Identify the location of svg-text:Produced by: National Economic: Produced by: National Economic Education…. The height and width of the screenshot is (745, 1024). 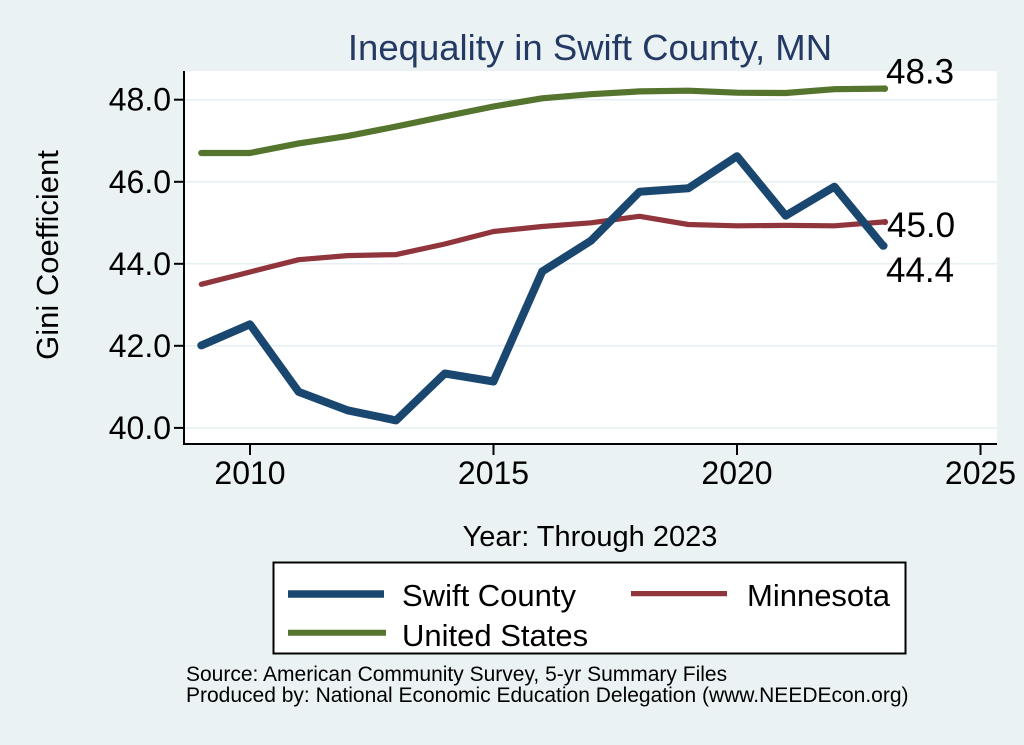
(547, 695).